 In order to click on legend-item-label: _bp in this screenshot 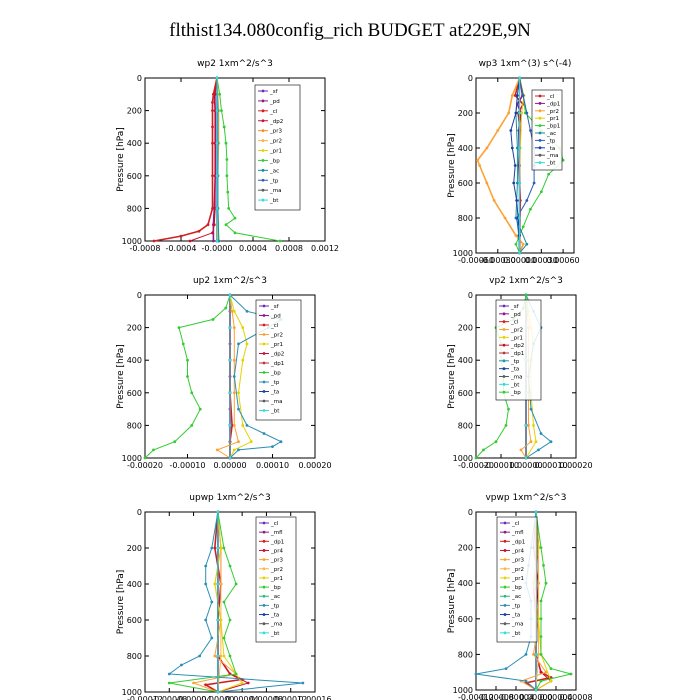, I will do `click(275, 588)`.